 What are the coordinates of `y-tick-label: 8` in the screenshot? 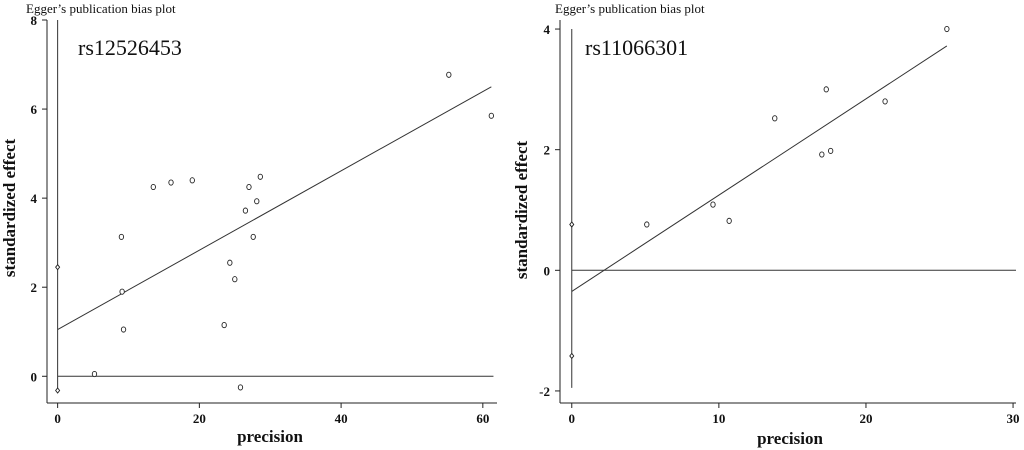 It's located at (34, 20).